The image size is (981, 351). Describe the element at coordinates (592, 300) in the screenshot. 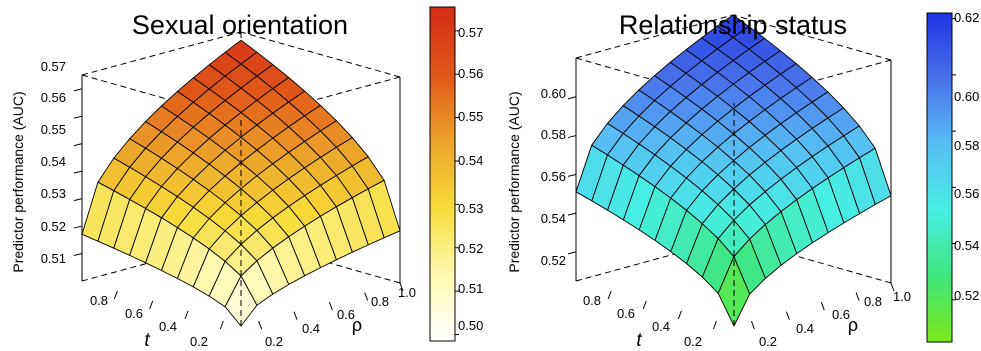

I see `t-tick-label: 0.8` at that location.